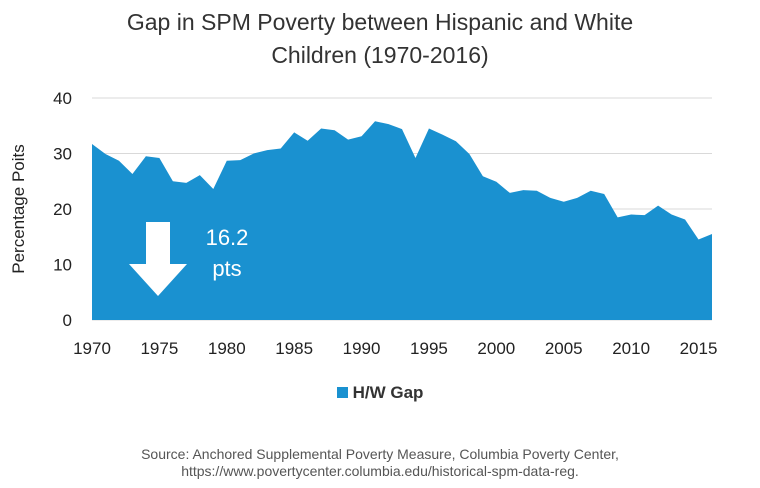 Image resolution: width=760 pixels, height=488 pixels. Describe the element at coordinates (631, 348) in the screenshot. I see `x-tick-label: 2010` at that location.